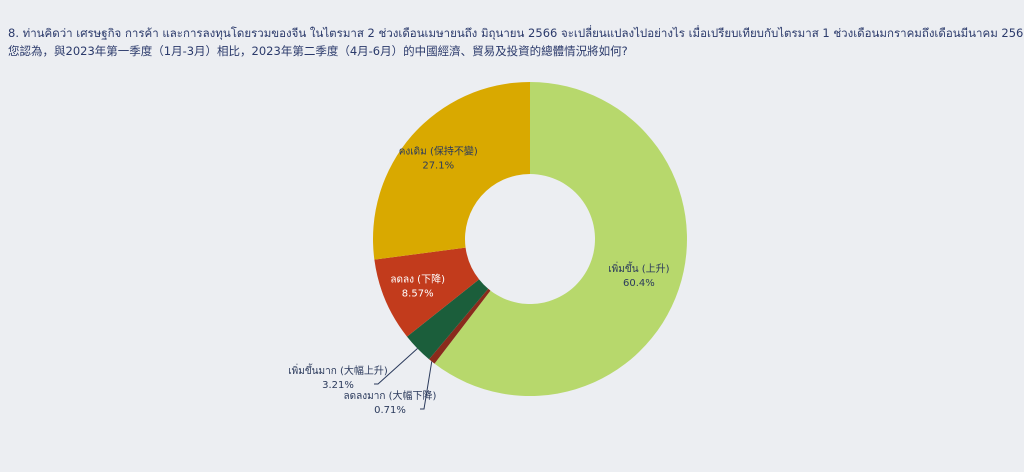 Image resolution: width=1024 pixels, height=472 pixels. Describe the element at coordinates (338, 370) in the screenshot. I see `slice-label: เพิ่มขึ้นมาก (大幅上升)` at that location.